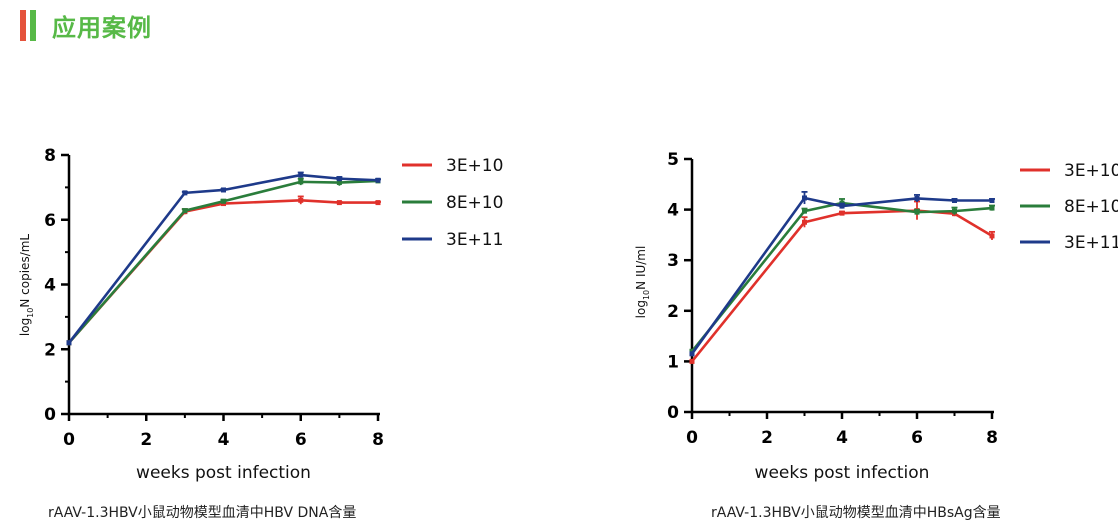 This screenshot has width=1118, height=530. I want to click on caption-right: rAAV-1.3HBV小鼠动物模型血清中HBsAg含量, so click(856, 513).